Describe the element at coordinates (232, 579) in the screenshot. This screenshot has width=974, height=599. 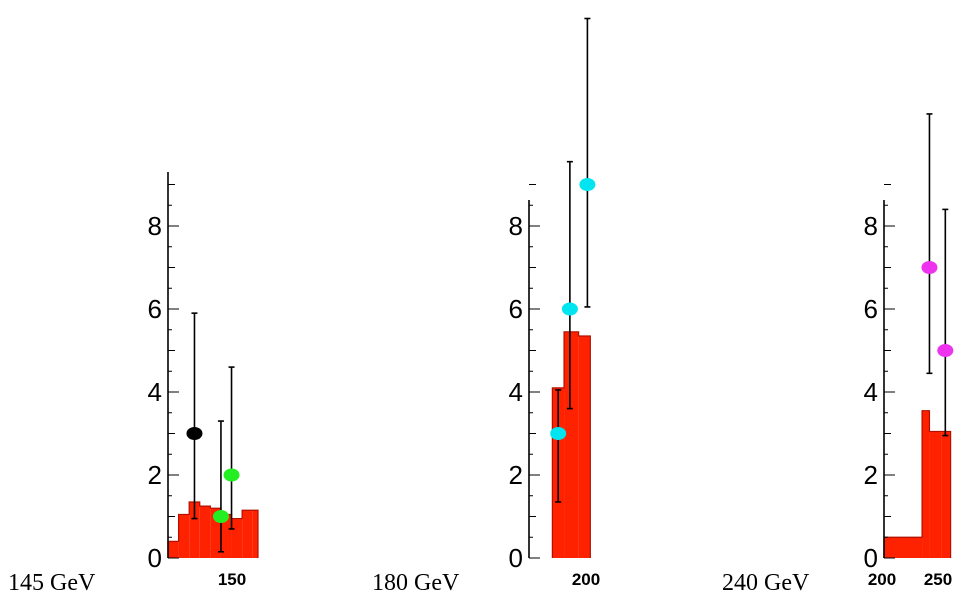
I see `x-tick-label: 150` at that location.